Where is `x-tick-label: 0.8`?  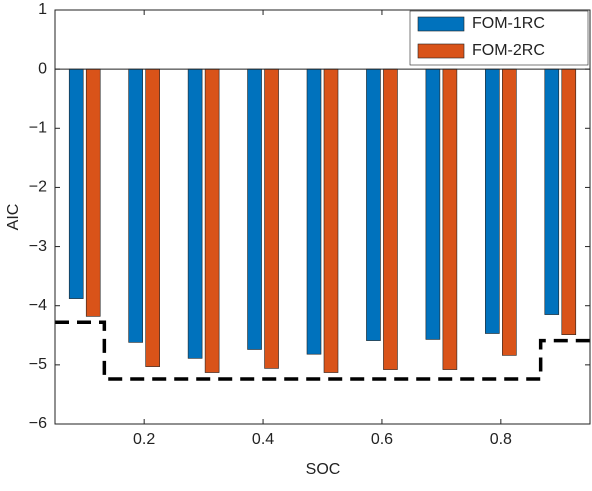 x-tick-label: 0.8 is located at coordinates (501, 439).